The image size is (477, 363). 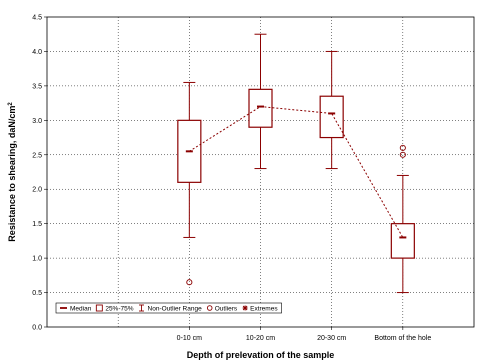 I want to click on legend-extreme-symbol-d2, so click(x=245, y=308).